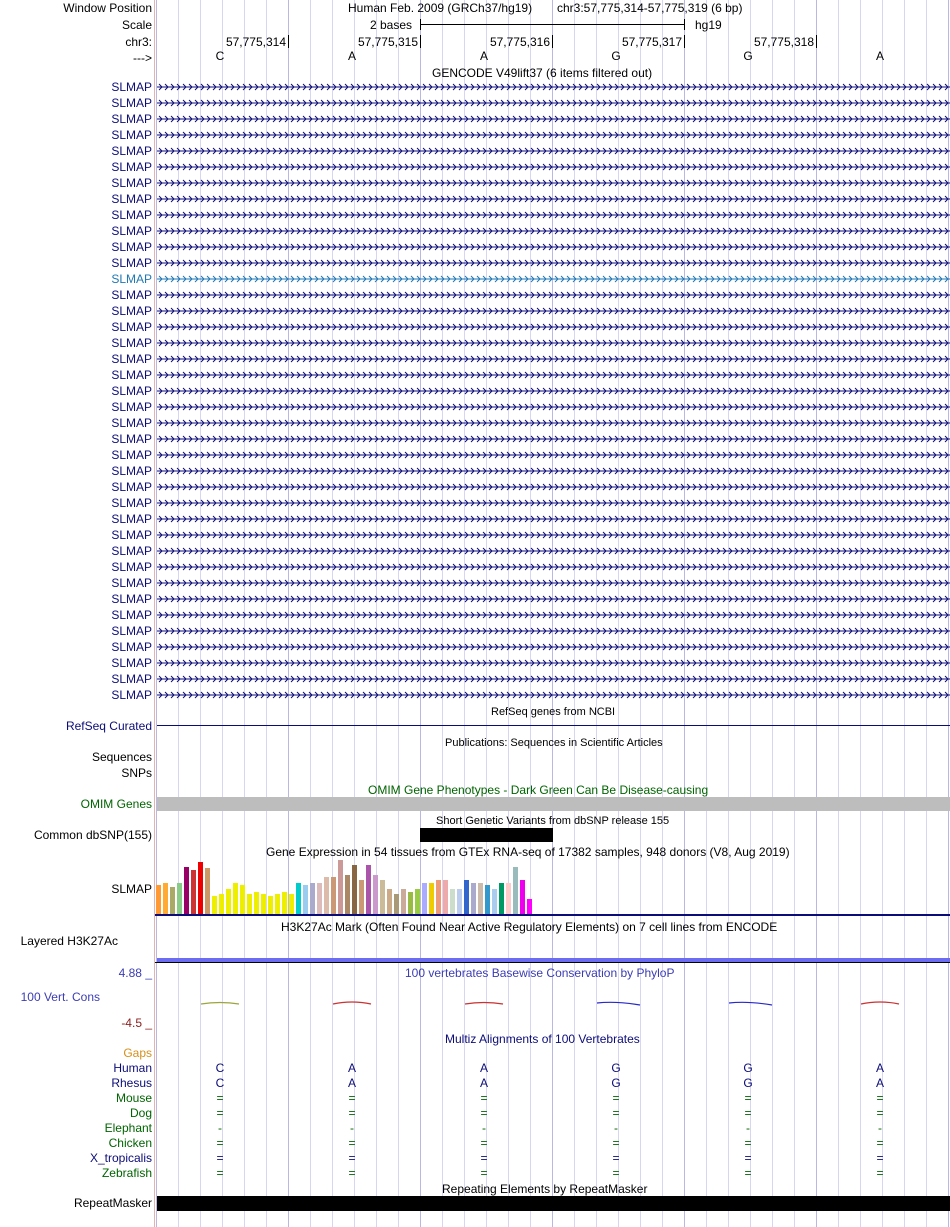  I want to click on species-label: Elephant, so click(128, 1128).